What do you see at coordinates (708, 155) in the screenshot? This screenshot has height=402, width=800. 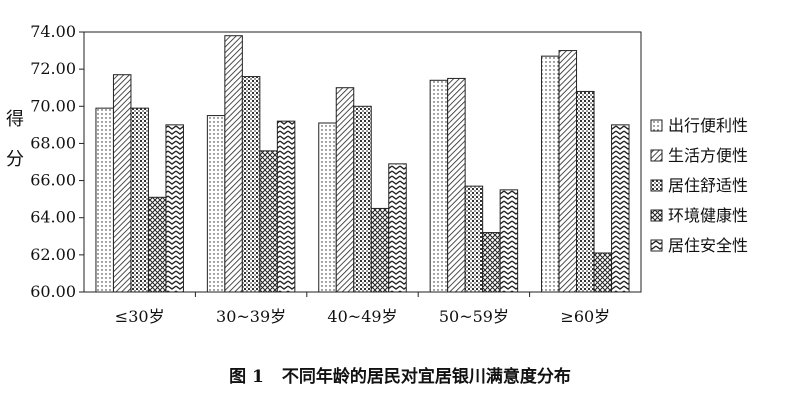 I see `legend-label-1: 生活方便性` at bounding box center [708, 155].